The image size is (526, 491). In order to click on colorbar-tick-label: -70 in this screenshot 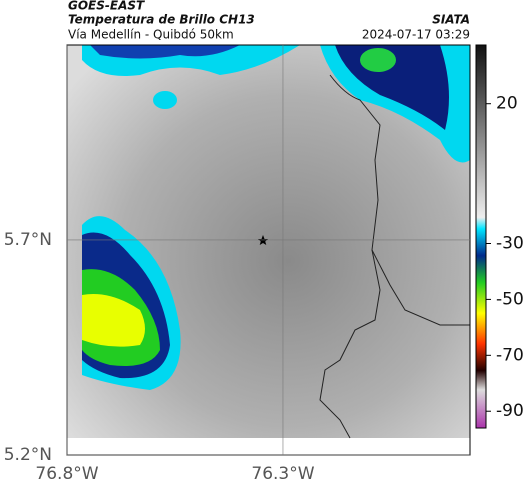, I will do `click(510, 355)`.